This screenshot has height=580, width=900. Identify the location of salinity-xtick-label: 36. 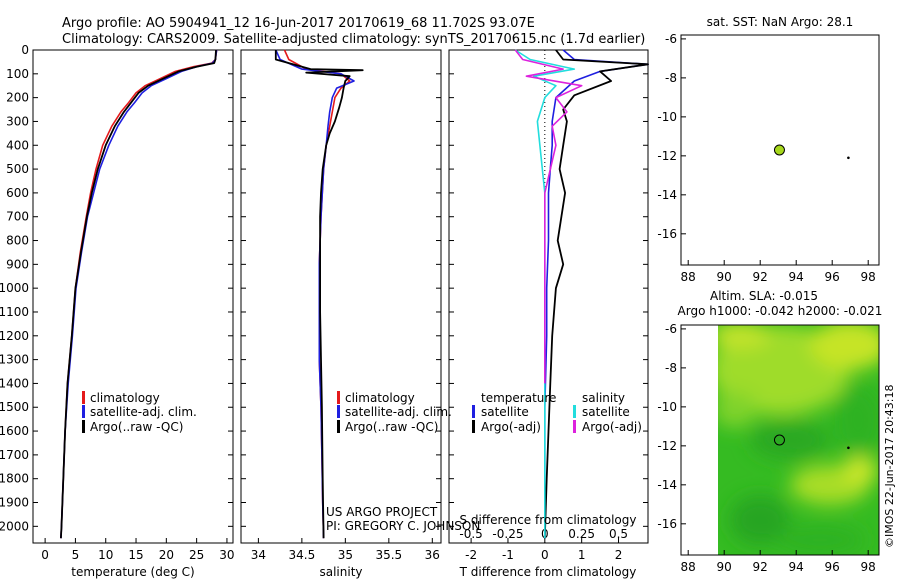
(432, 555).